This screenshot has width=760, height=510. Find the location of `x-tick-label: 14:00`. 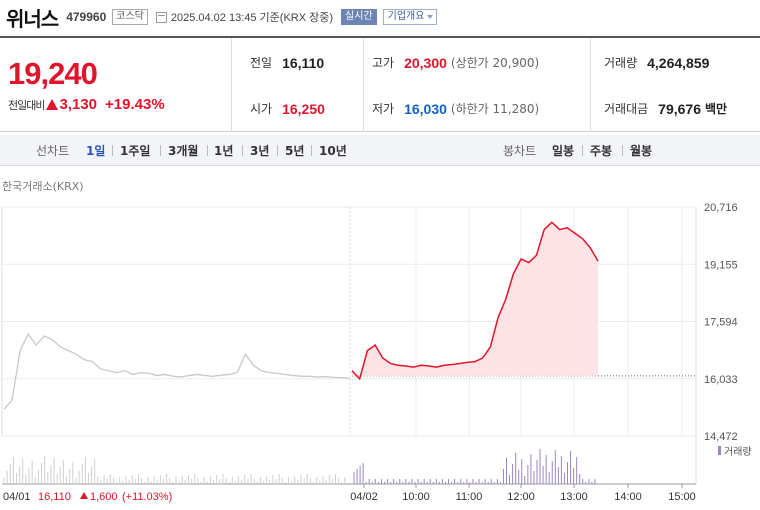

x-tick-label: 14:00 is located at coordinates (628, 497).